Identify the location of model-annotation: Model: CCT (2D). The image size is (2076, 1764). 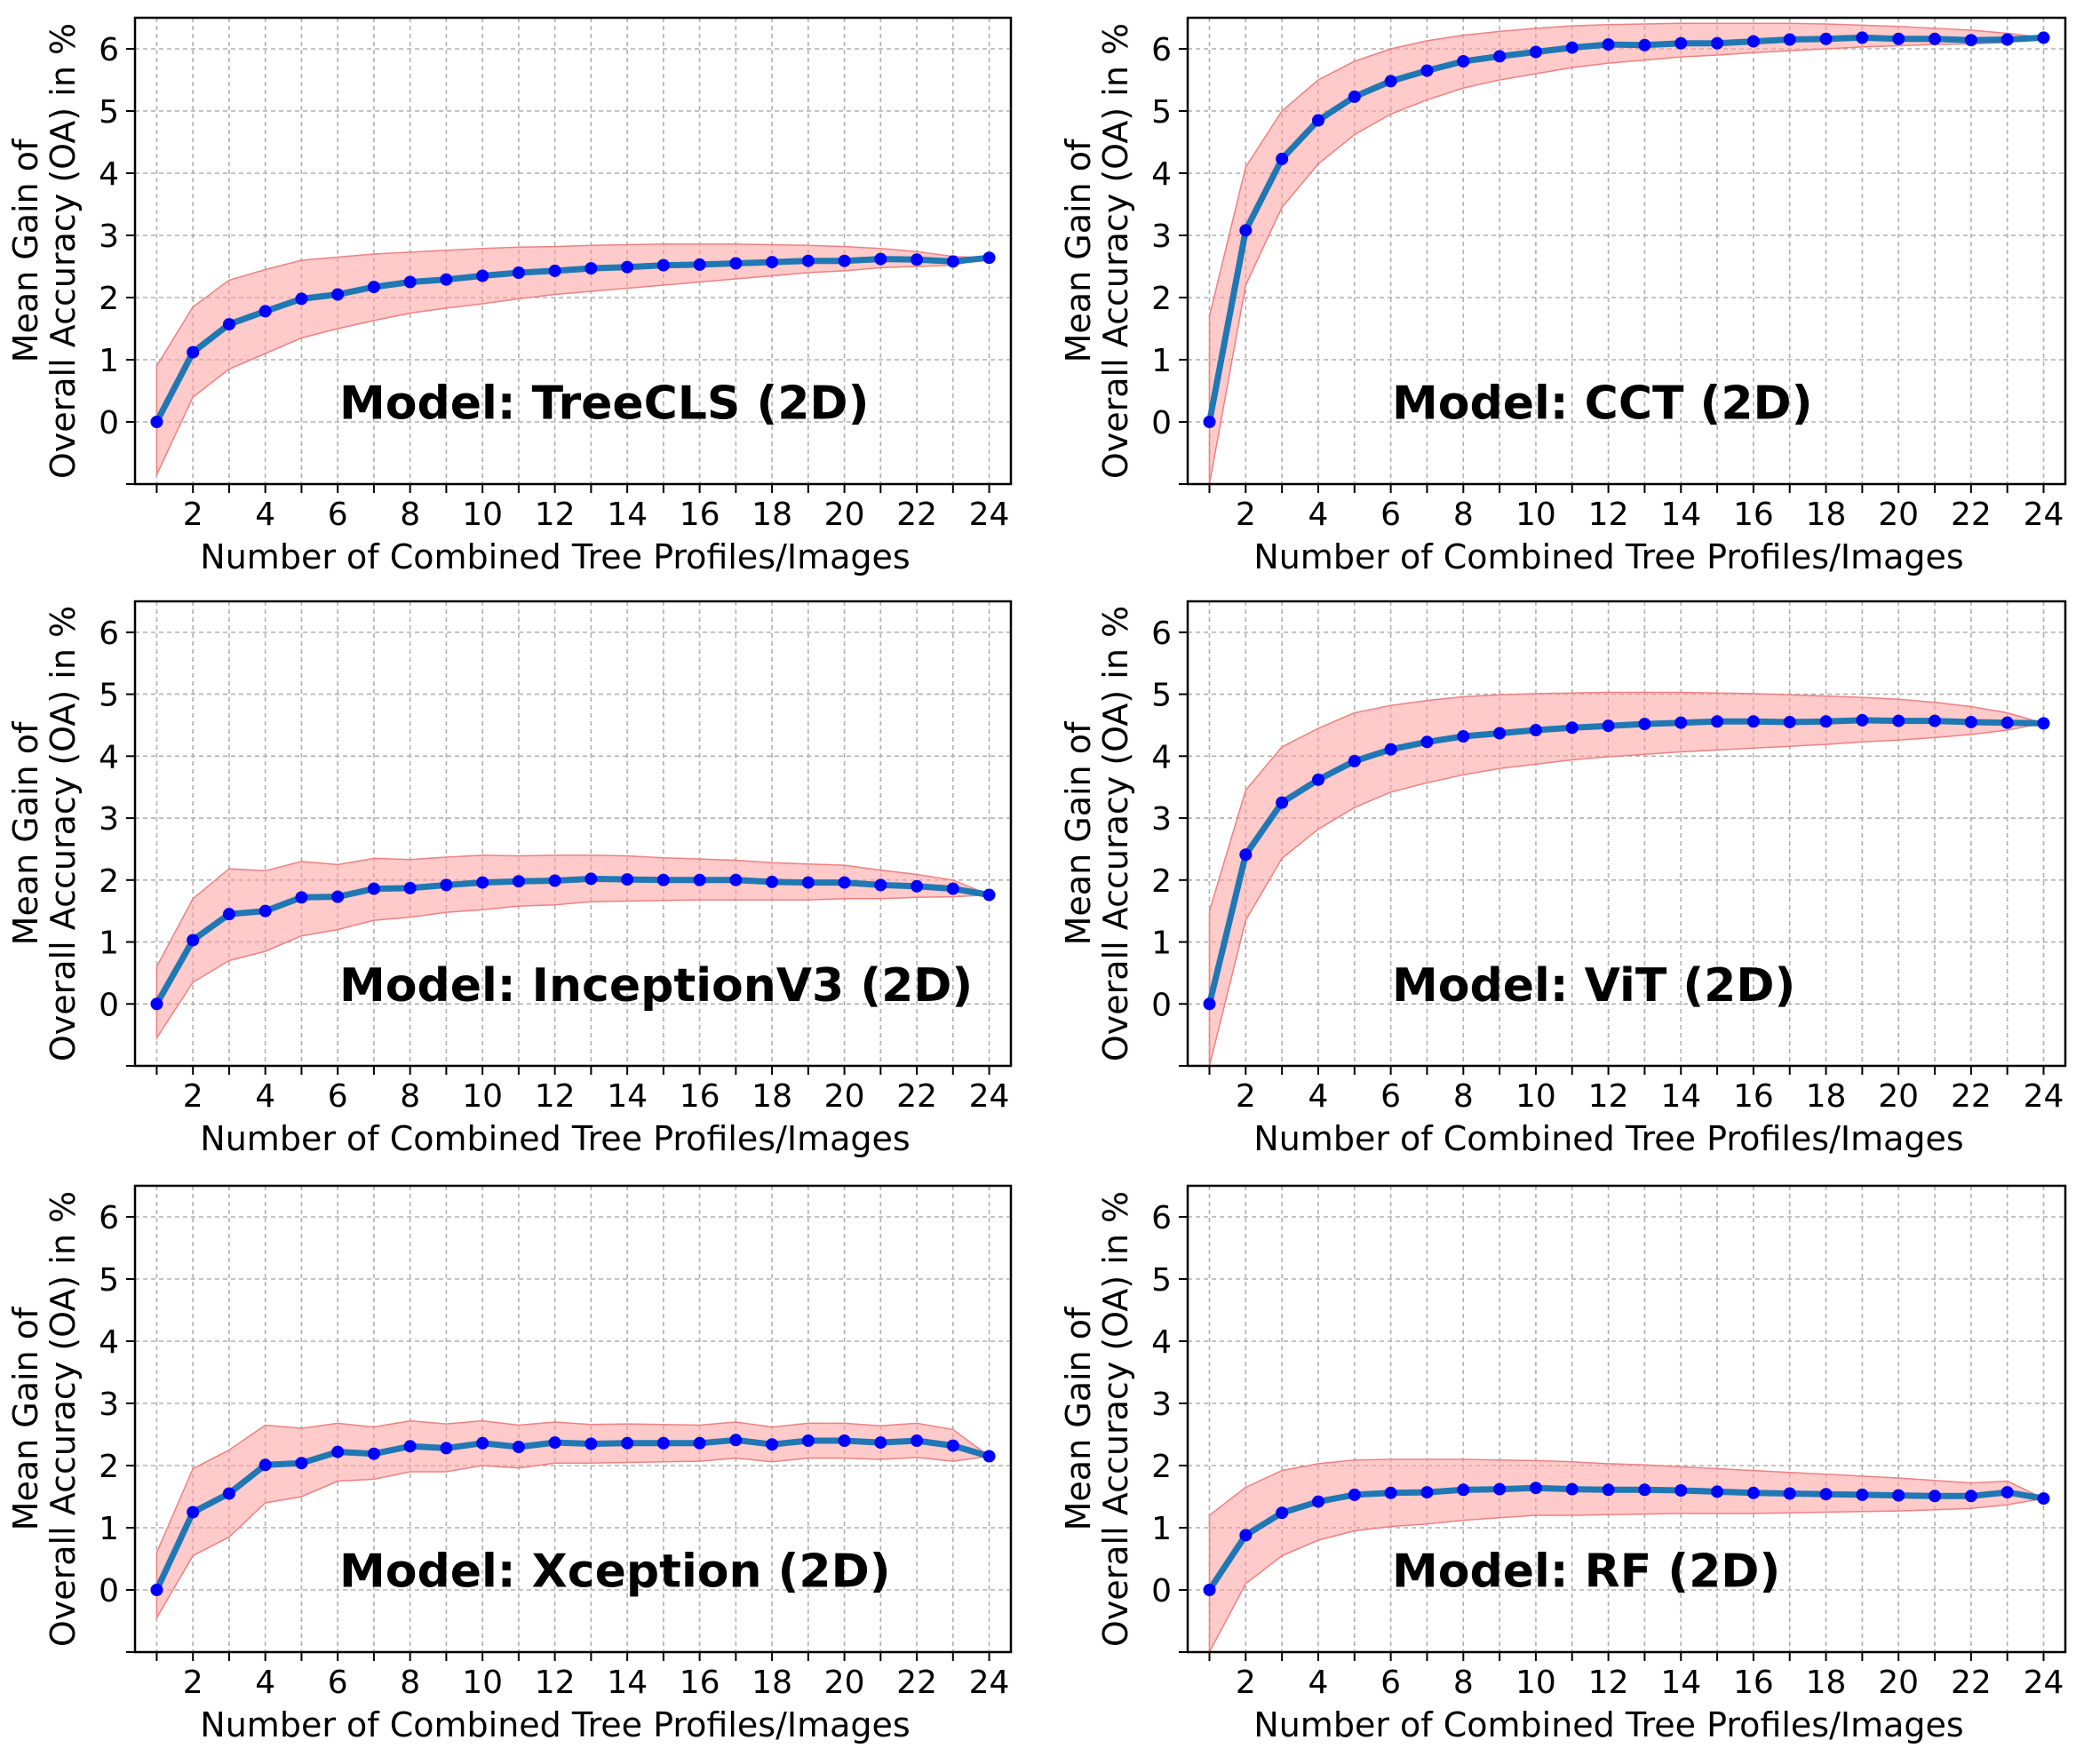
(1602, 404).